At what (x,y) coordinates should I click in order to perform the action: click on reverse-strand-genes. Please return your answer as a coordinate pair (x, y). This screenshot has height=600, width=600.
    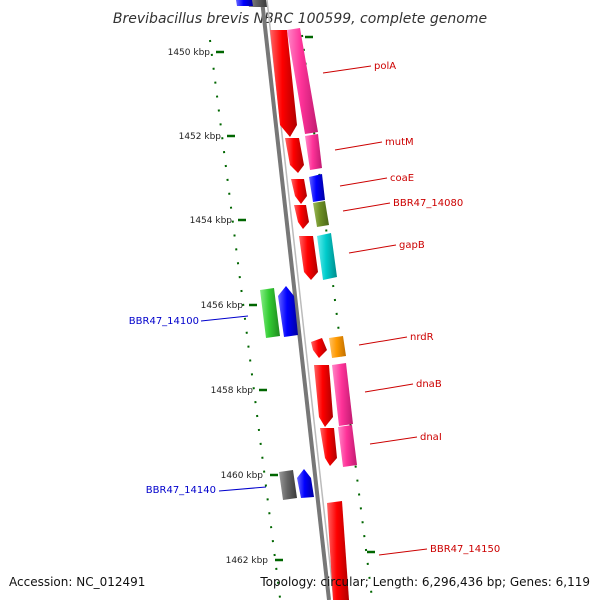
    Looking at the image, I should click on (287, 393).